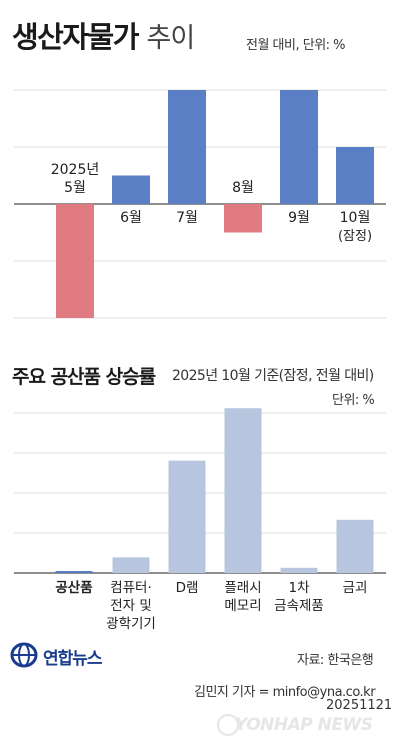 The width and height of the screenshot is (403, 750). I want to click on chart2-title: 주요 공산품 상승률, so click(84, 377).